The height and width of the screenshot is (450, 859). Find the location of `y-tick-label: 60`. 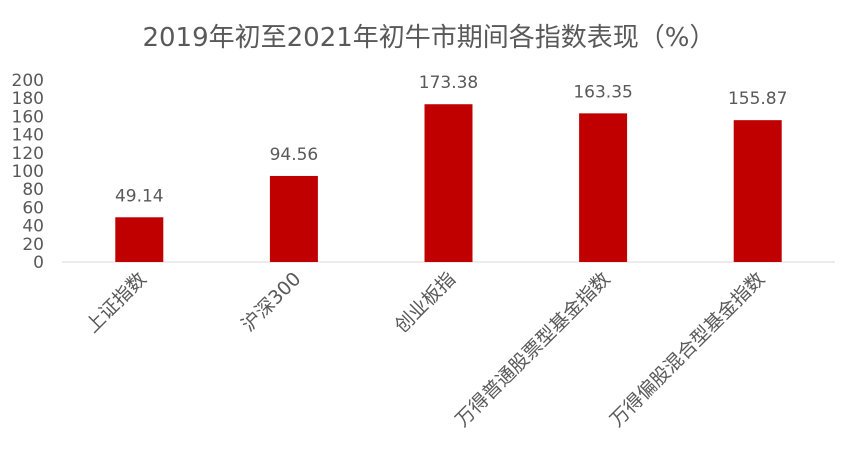

y-tick-label: 60 is located at coordinates (33, 208).